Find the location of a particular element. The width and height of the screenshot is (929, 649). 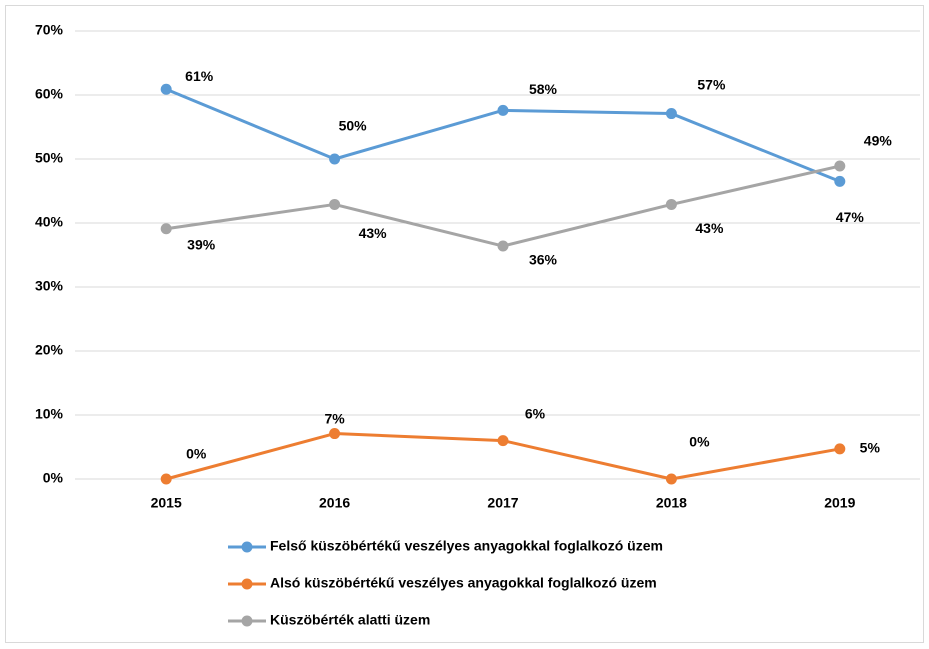

data-label: 36% is located at coordinates (543, 260).